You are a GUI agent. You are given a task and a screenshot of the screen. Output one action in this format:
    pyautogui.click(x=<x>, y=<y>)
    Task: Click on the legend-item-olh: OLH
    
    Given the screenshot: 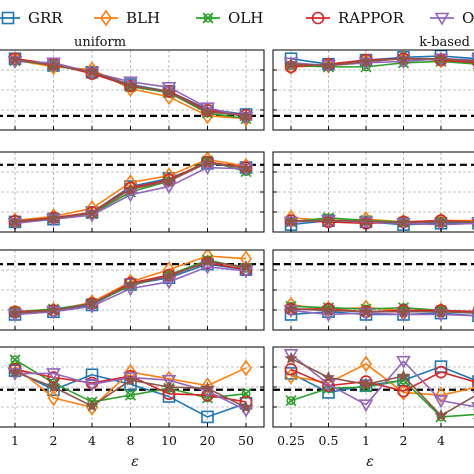 What is the action you would take?
    pyautogui.click(x=229, y=18)
    